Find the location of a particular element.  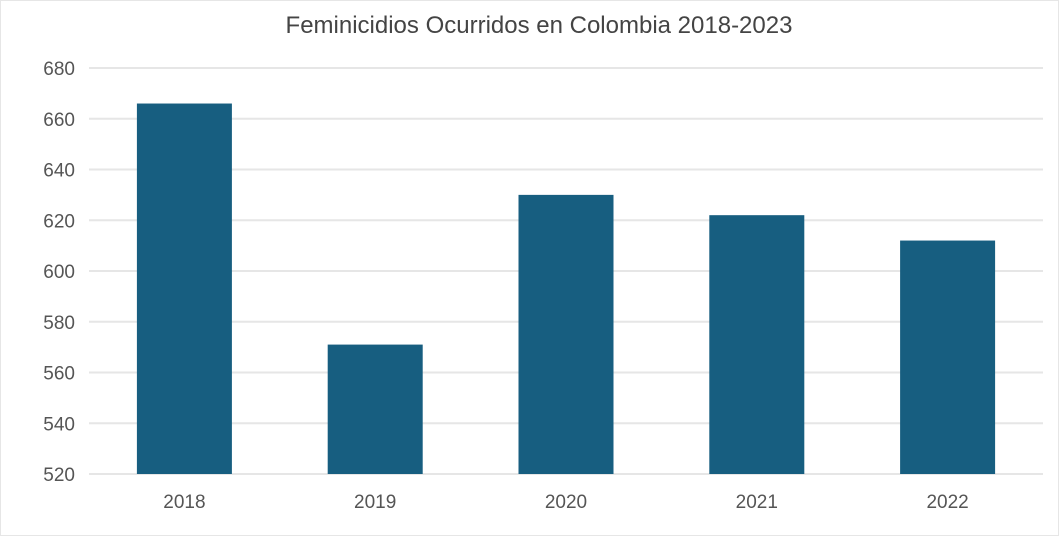

x-tick-label: 2019 is located at coordinates (375, 502).